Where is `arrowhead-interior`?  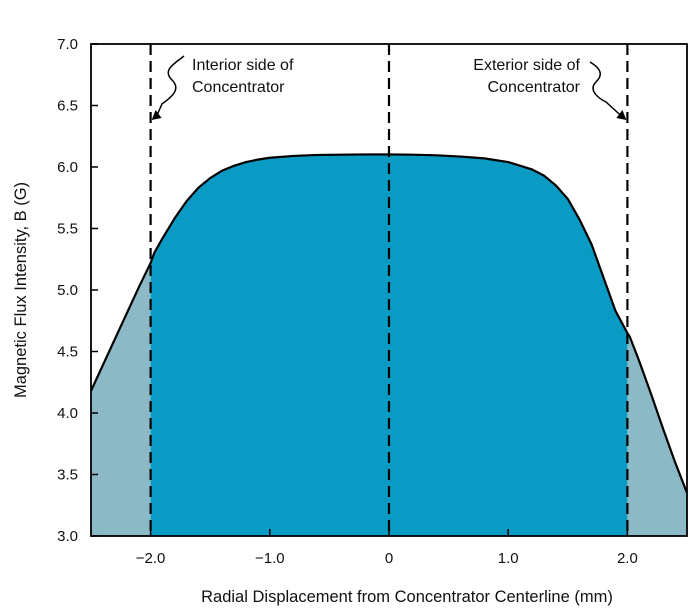
arrowhead-interior is located at coordinates (156, 115).